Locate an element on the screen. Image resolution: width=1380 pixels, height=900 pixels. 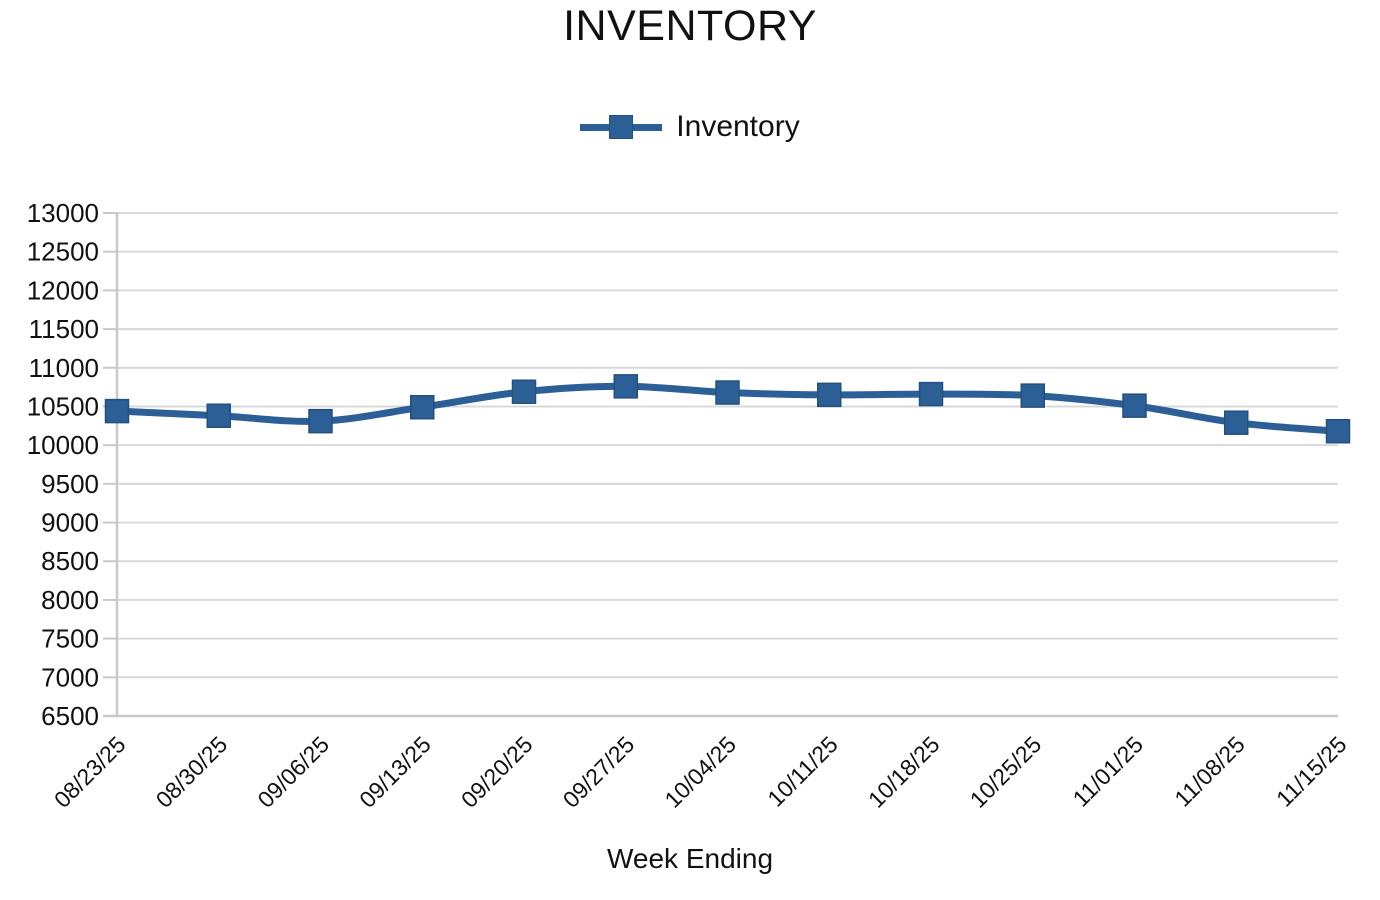
x-tick-label: 09/13/25 is located at coordinates (395, 772).